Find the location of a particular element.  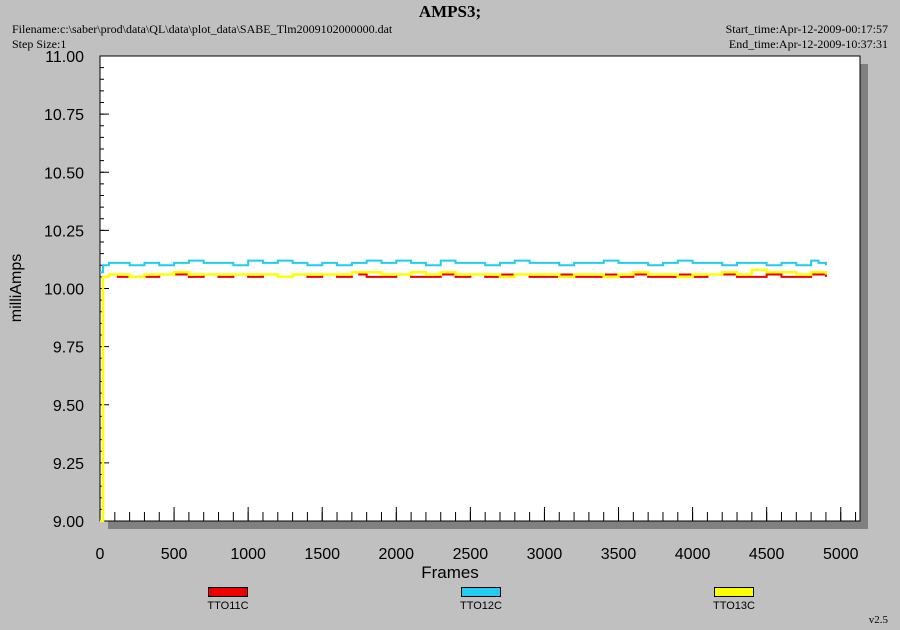

y-tick-label: 10.50 is located at coordinates (64, 173).